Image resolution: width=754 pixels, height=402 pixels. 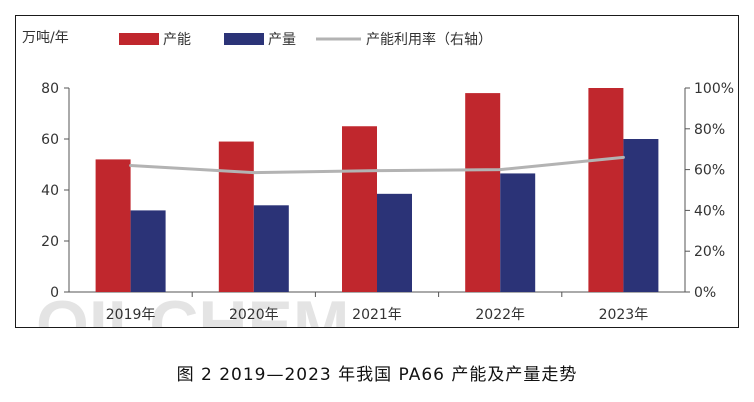 I want to click on x-tick-label: 2019年, so click(x=131, y=315).